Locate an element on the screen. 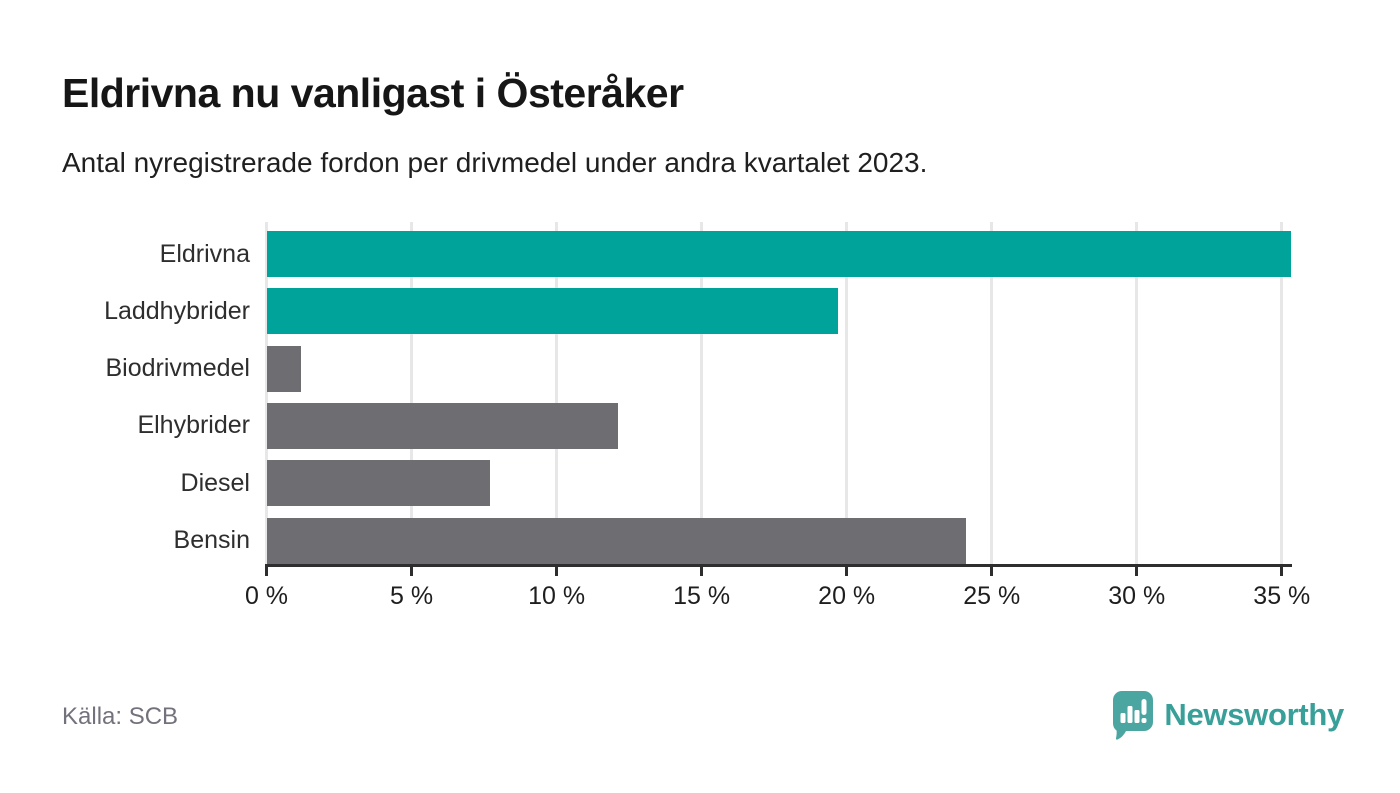 Image resolution: width=1400 pixels, height=793 pixels. brand-wordmark: Newsworthy is located at coordinates (1254, 714).